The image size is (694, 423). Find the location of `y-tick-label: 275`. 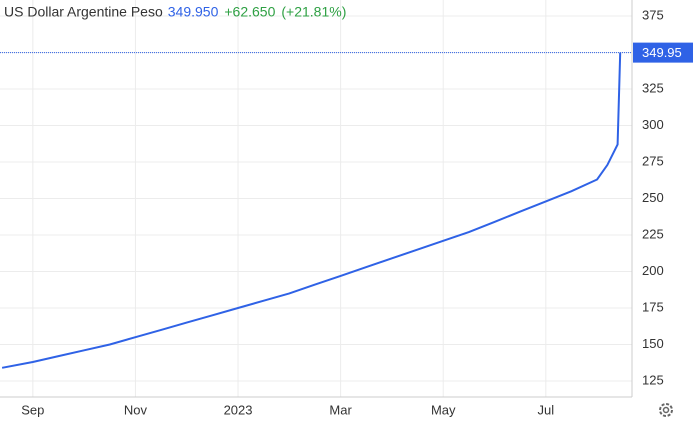

y-tick-label: 275 is located at coordinates (653, 160).